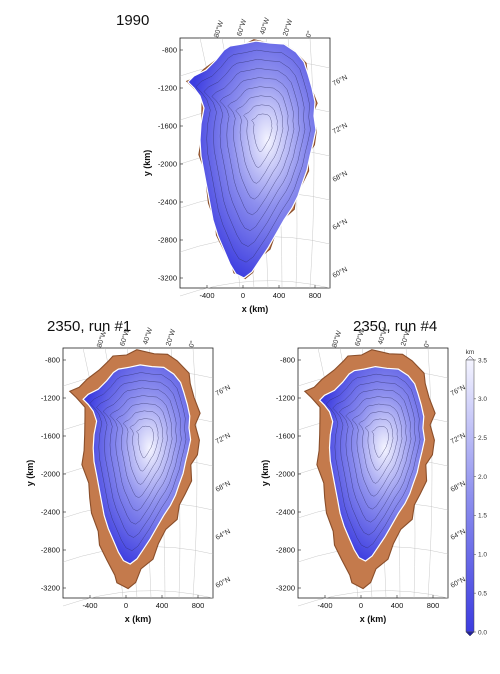  What do you see at coordinates (482, 555) in the screenshot?
I see `colorbar-tick-label: 1.0` at bounding box center [482, 555].